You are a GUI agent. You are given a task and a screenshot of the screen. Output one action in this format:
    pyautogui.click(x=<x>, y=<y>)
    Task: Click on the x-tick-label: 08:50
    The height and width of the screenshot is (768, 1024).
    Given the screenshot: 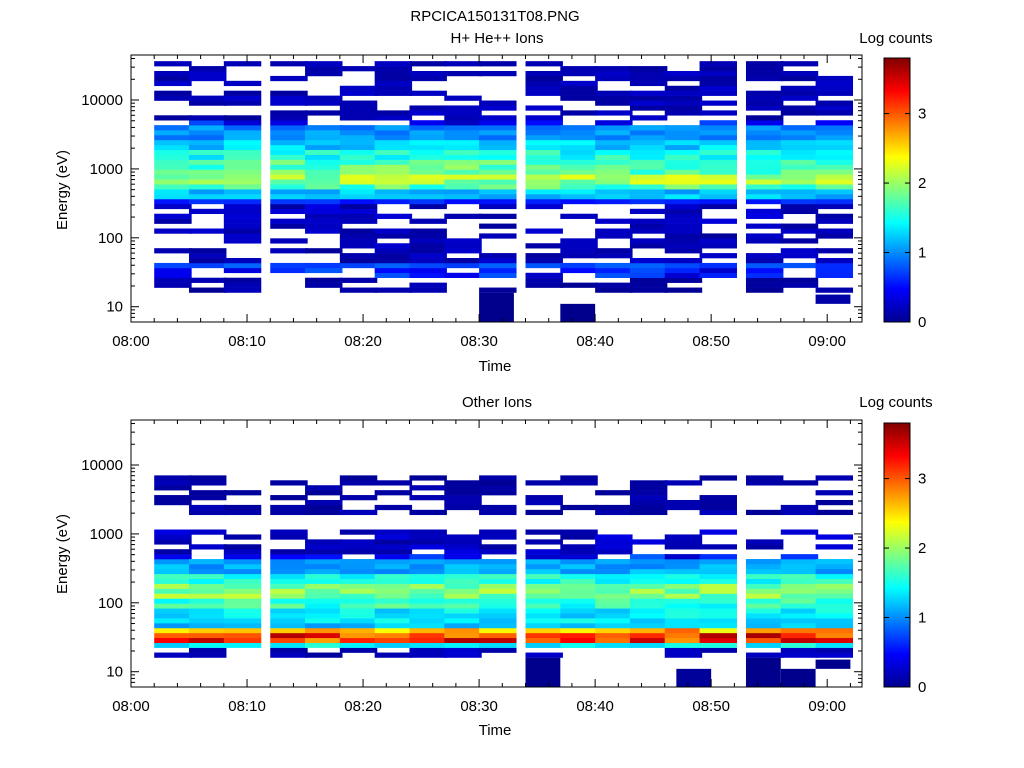 What is the action you would take?
    pyautogui.click(x=711, y=706)
    